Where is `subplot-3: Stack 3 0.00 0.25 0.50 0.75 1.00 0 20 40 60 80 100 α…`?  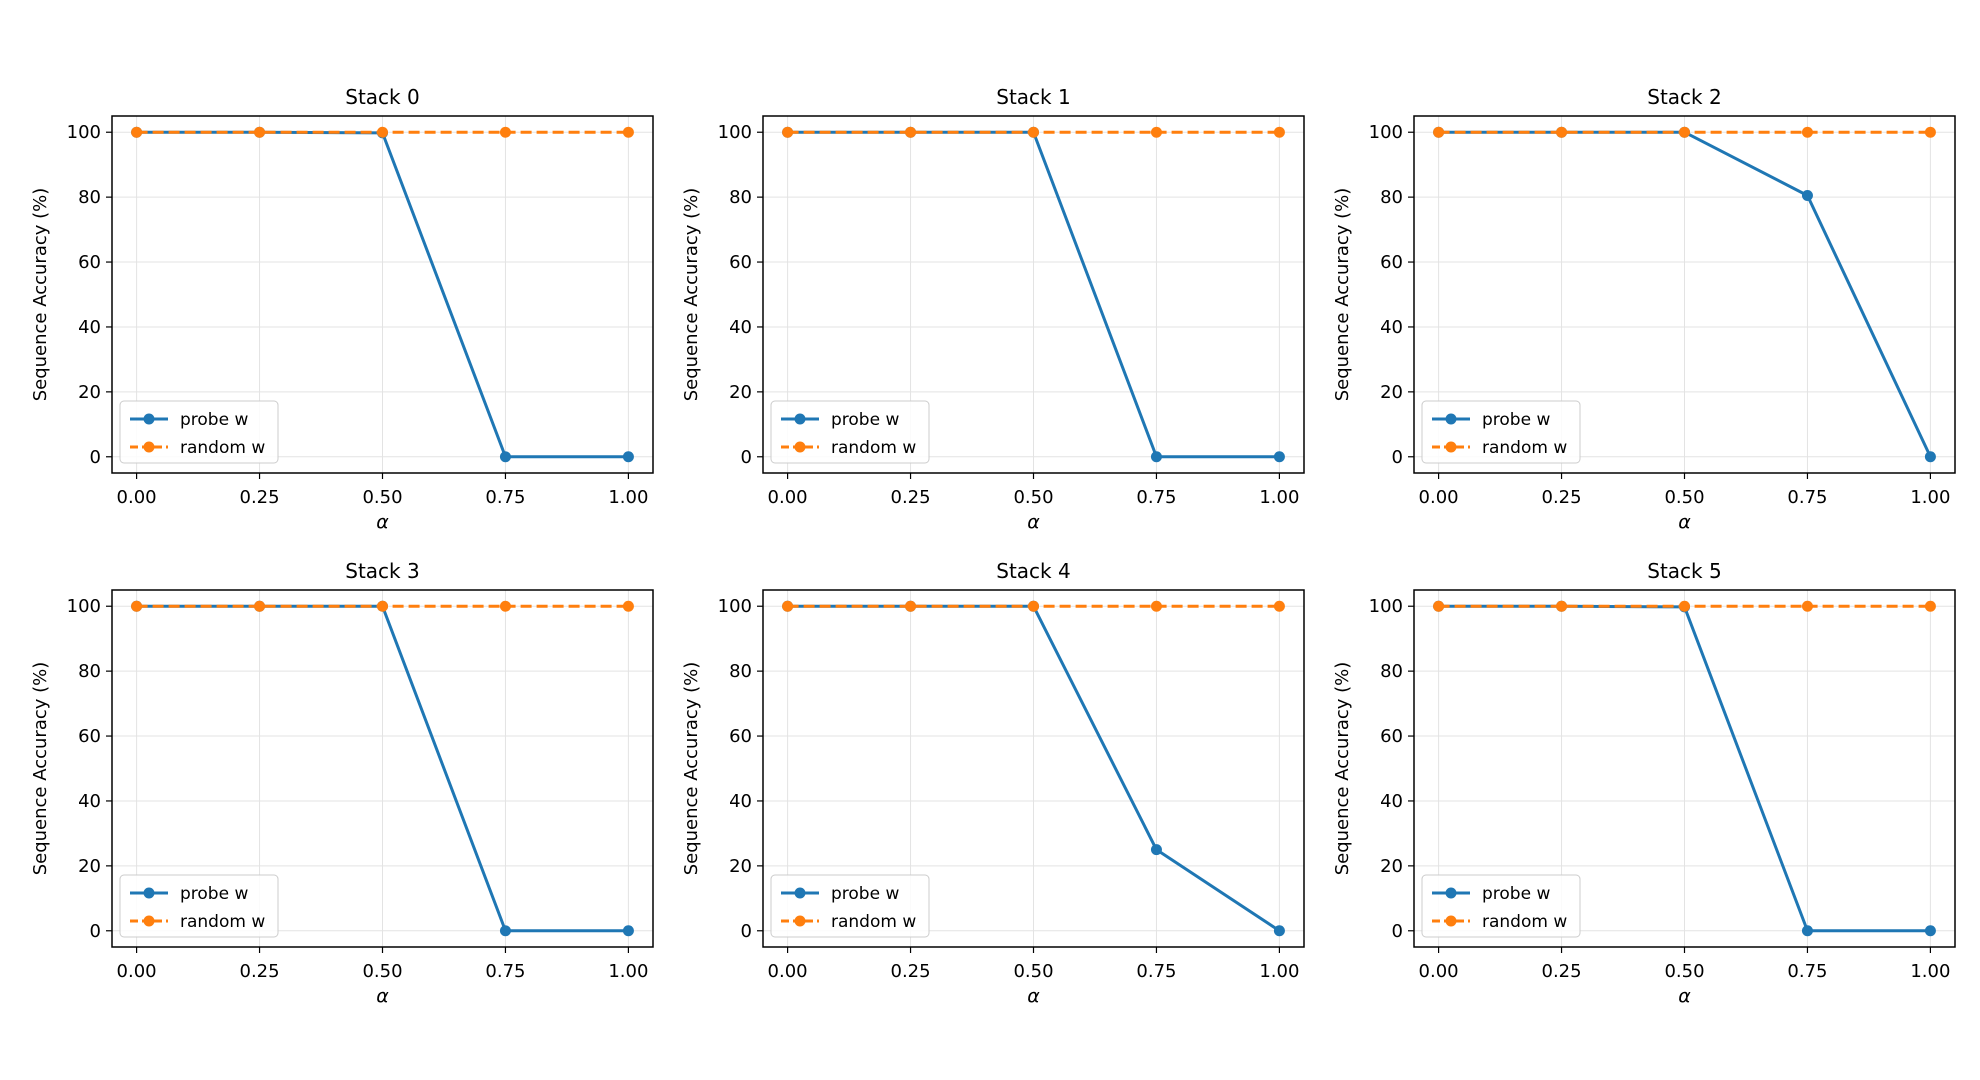
subplot-3: Stack 3 0.00 0.25 0.50 0.75 1.00 0 20 40 60 80 100 α… is located at coordinates (342, 783).